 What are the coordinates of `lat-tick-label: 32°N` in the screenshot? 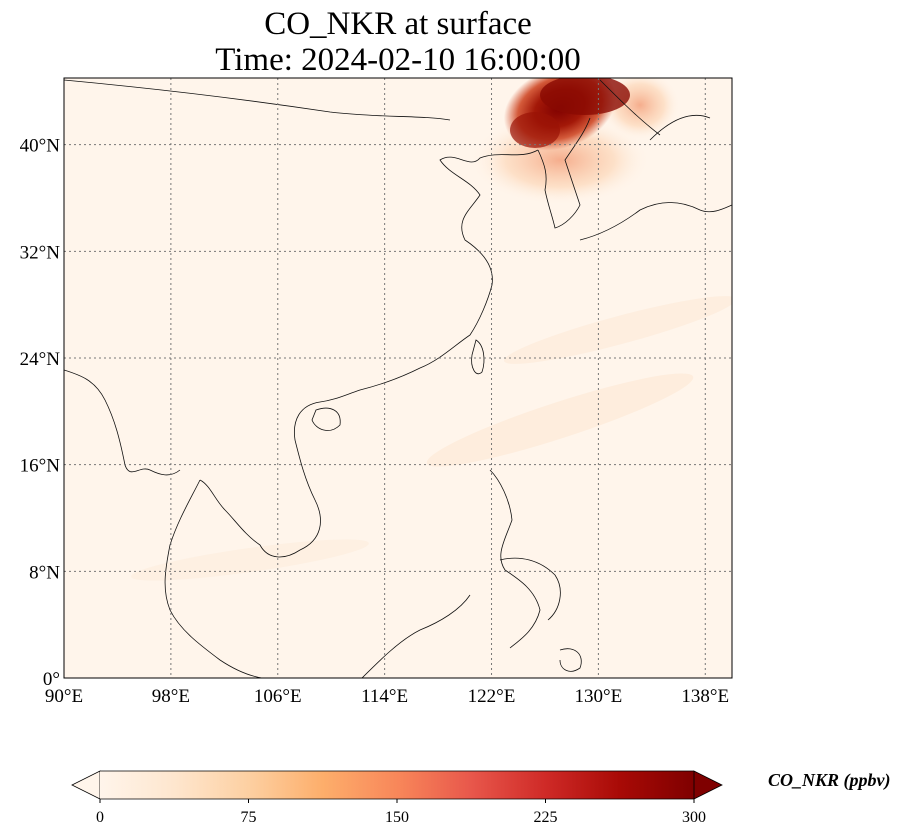 It's located at (40, 252).